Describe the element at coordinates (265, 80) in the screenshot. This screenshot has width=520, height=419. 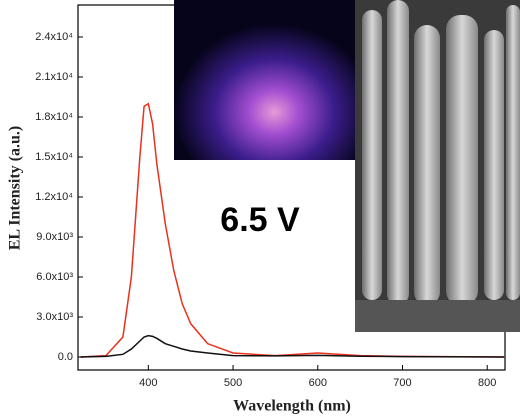
I see `emission-photo` at that location.